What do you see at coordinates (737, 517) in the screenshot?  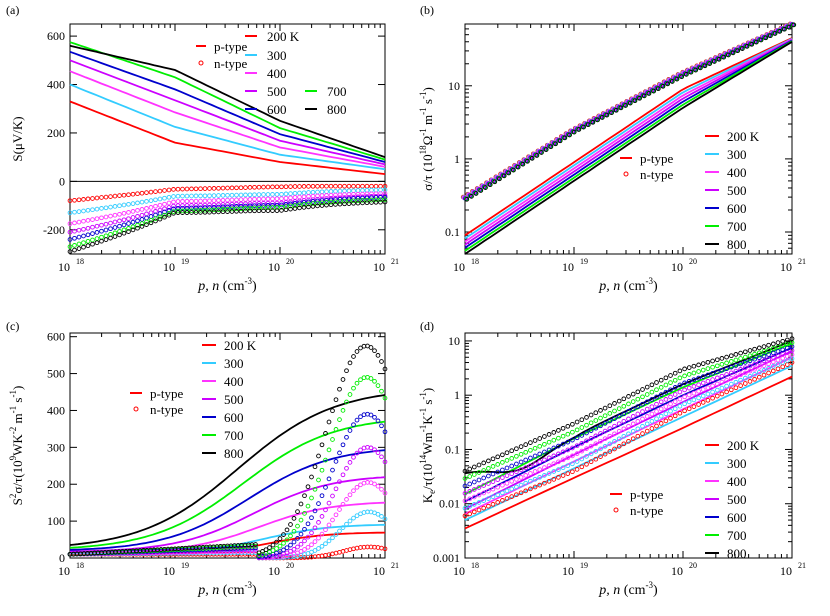 I see `legend-label-600: 600` at bounding box center [737, 517].